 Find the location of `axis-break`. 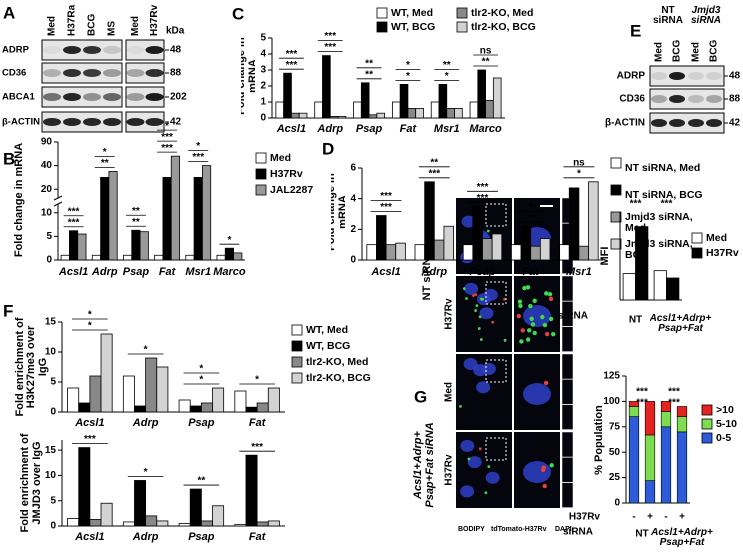

axis-break is located at coordinates (58, 201).